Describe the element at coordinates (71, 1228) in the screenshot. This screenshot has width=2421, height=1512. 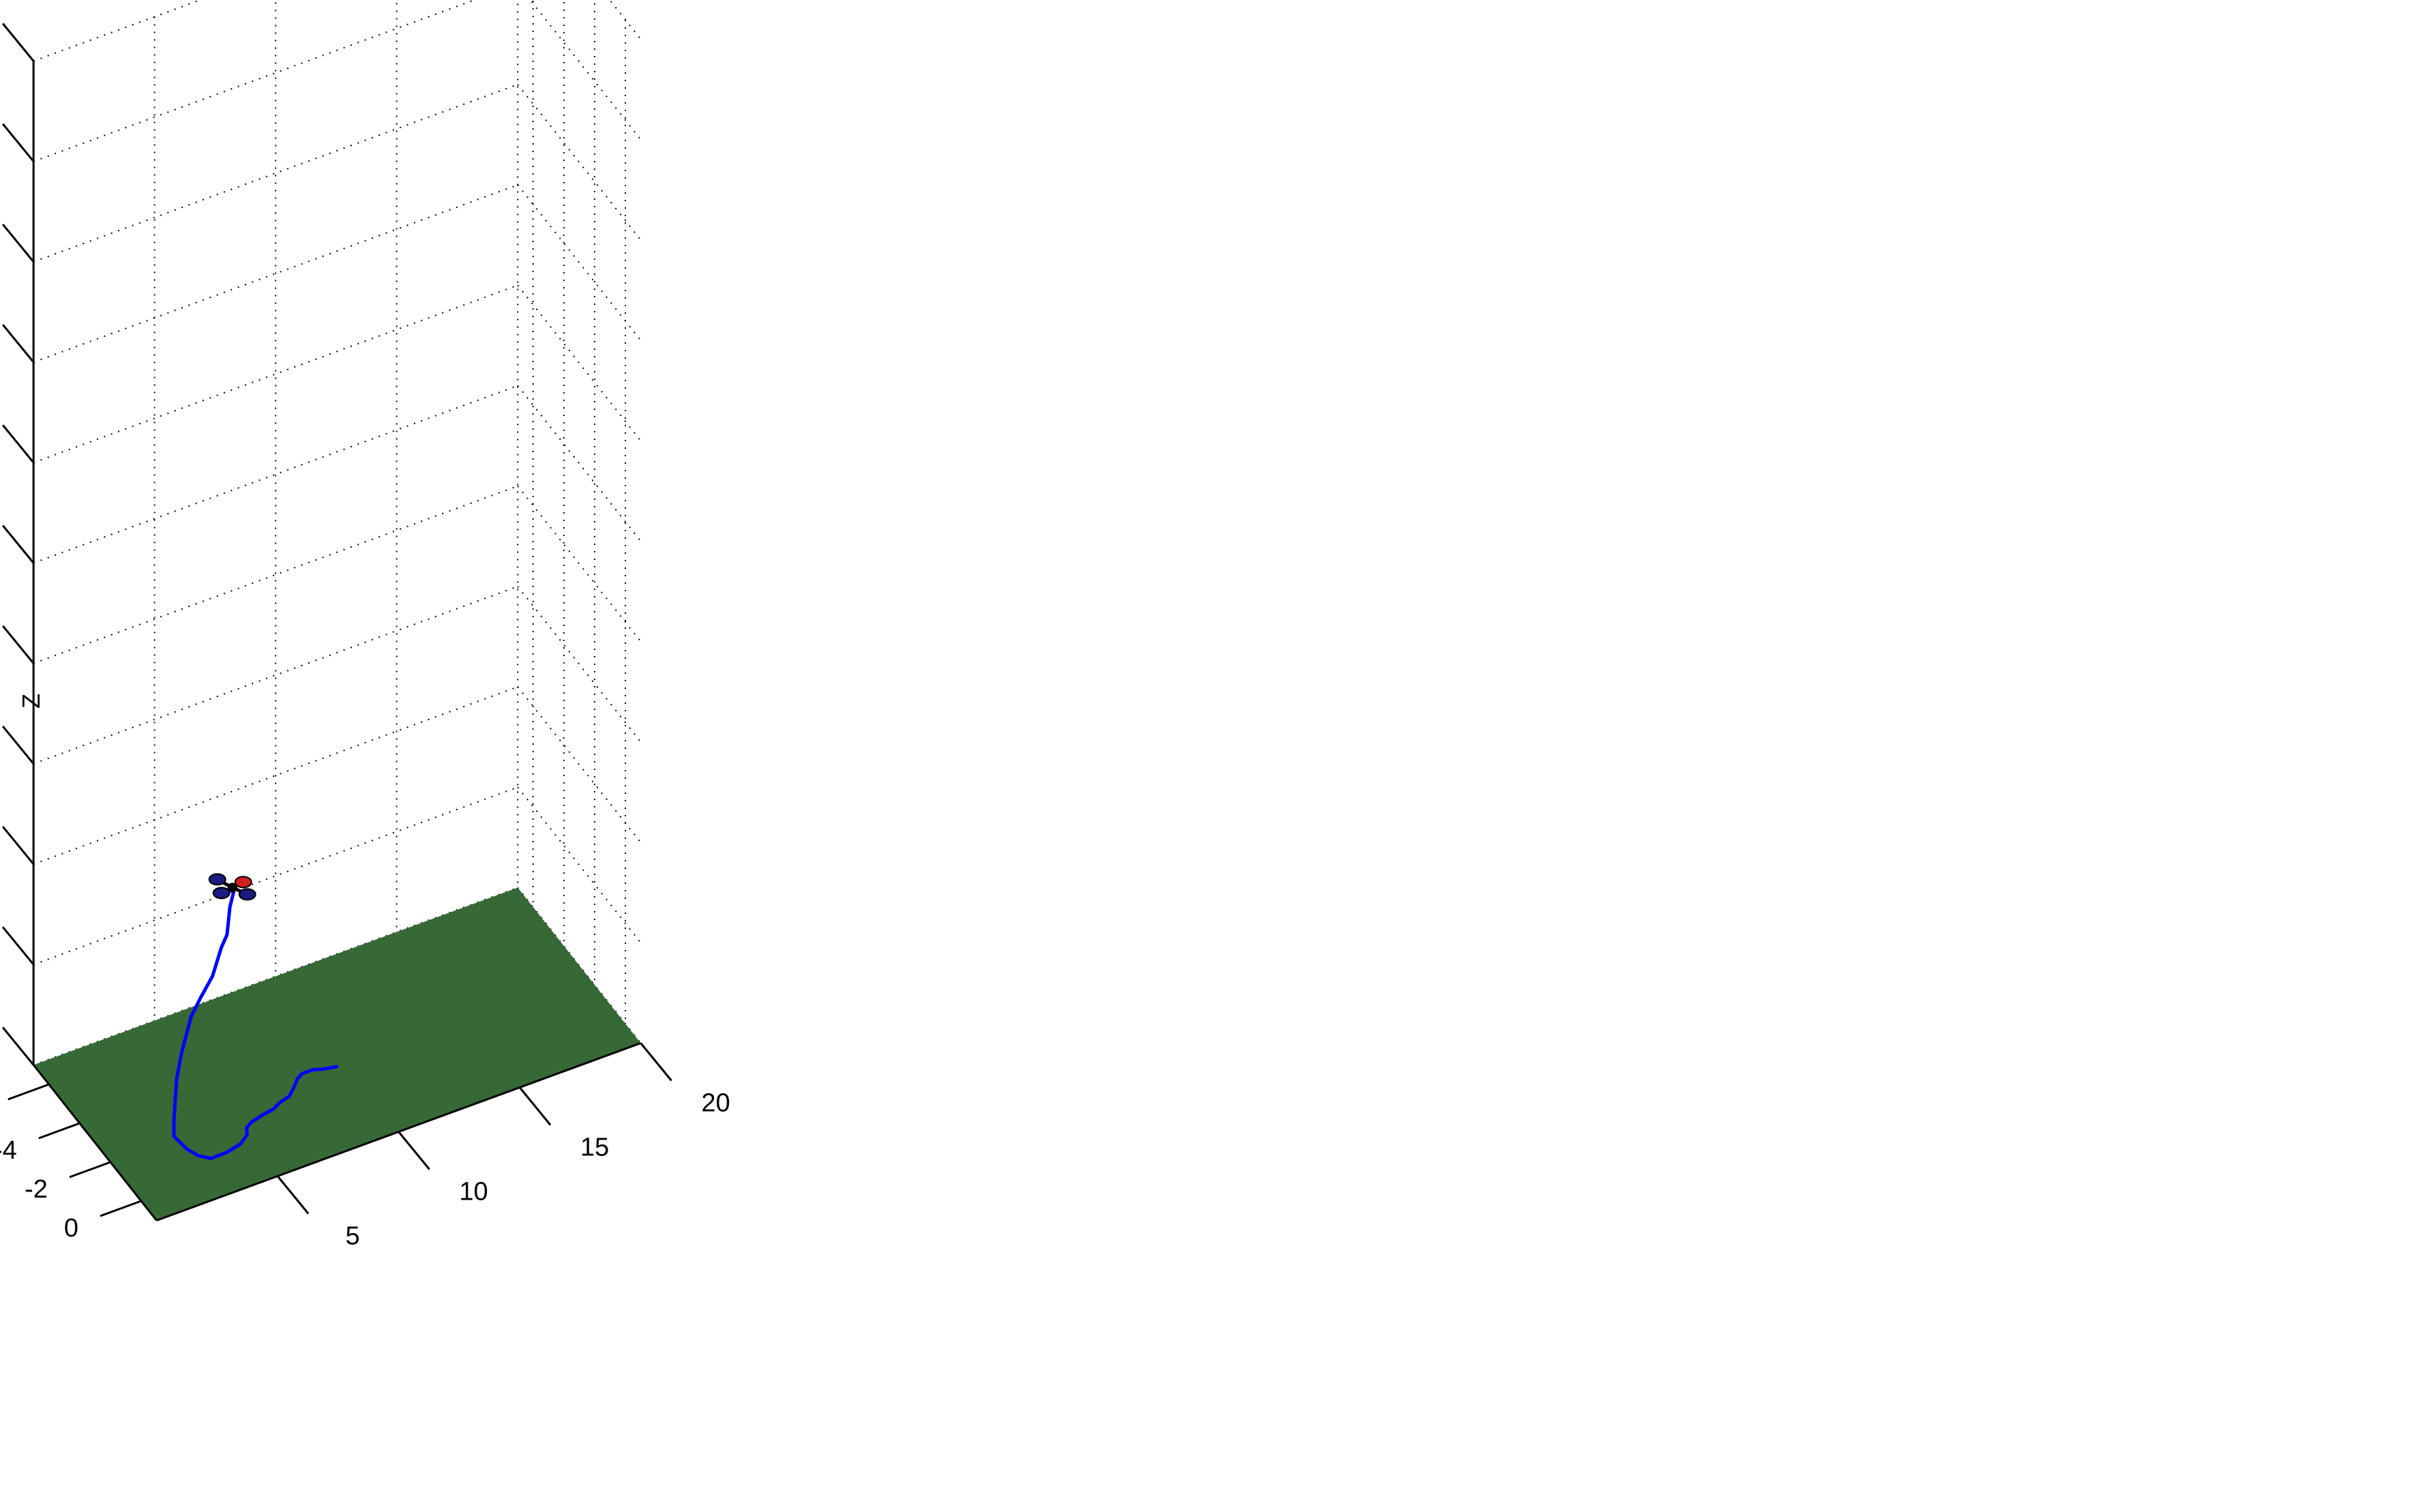
I see `y-tick-label: 0` at that location.